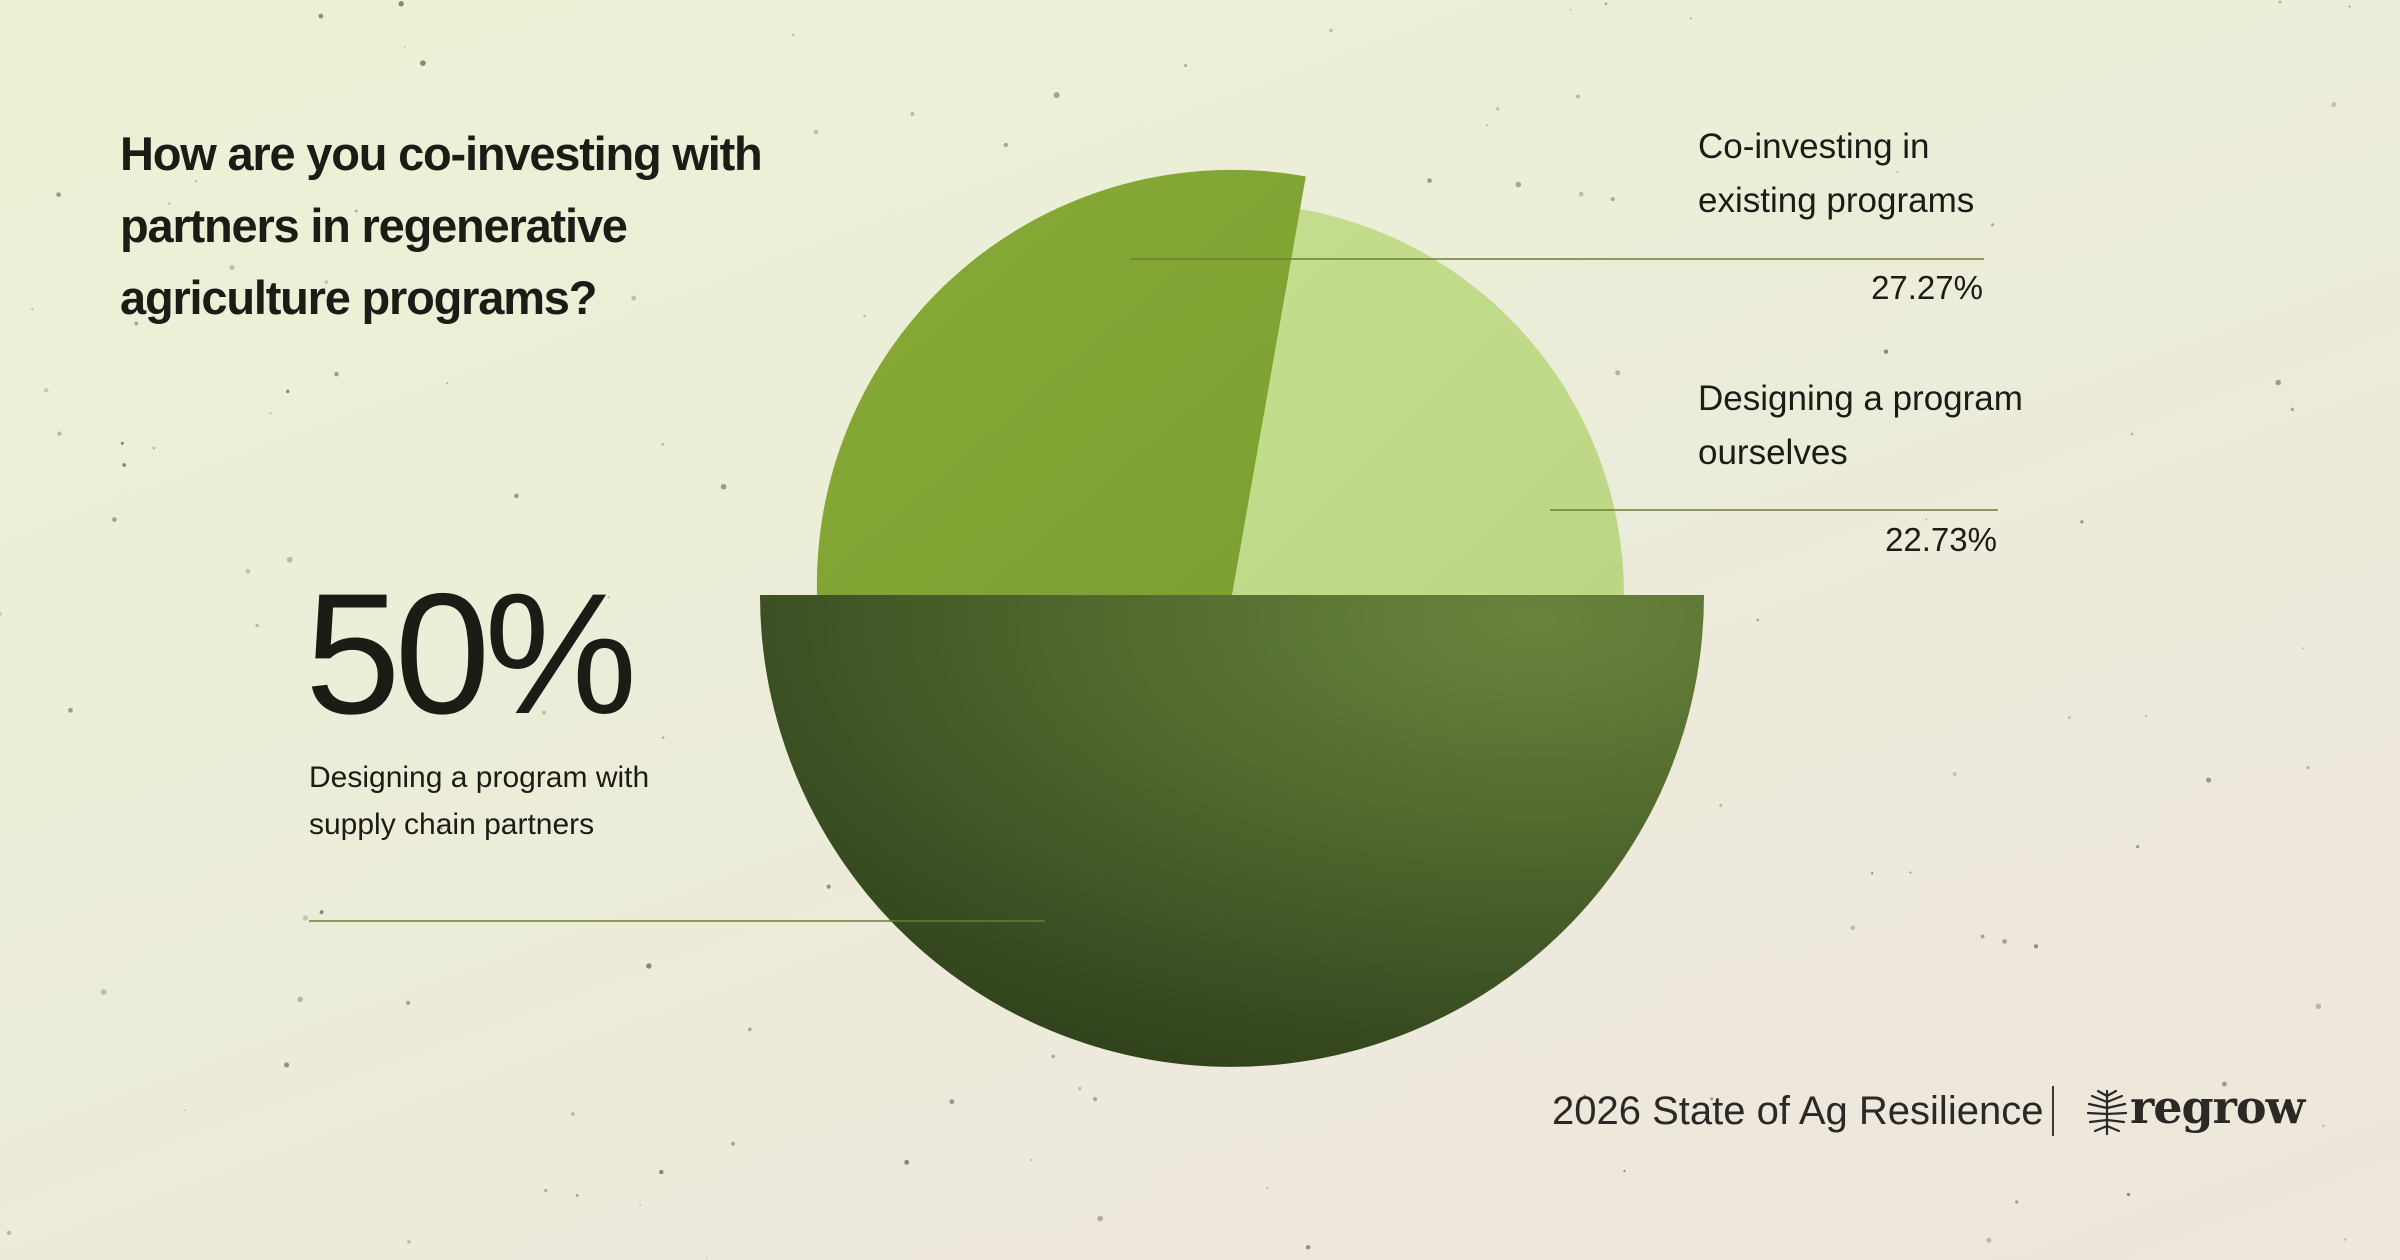  What do you see at coordinates (2217, 1107) in the screenshot?
I see `brand-logo: regrow` at bounding box center [2217, 1107].